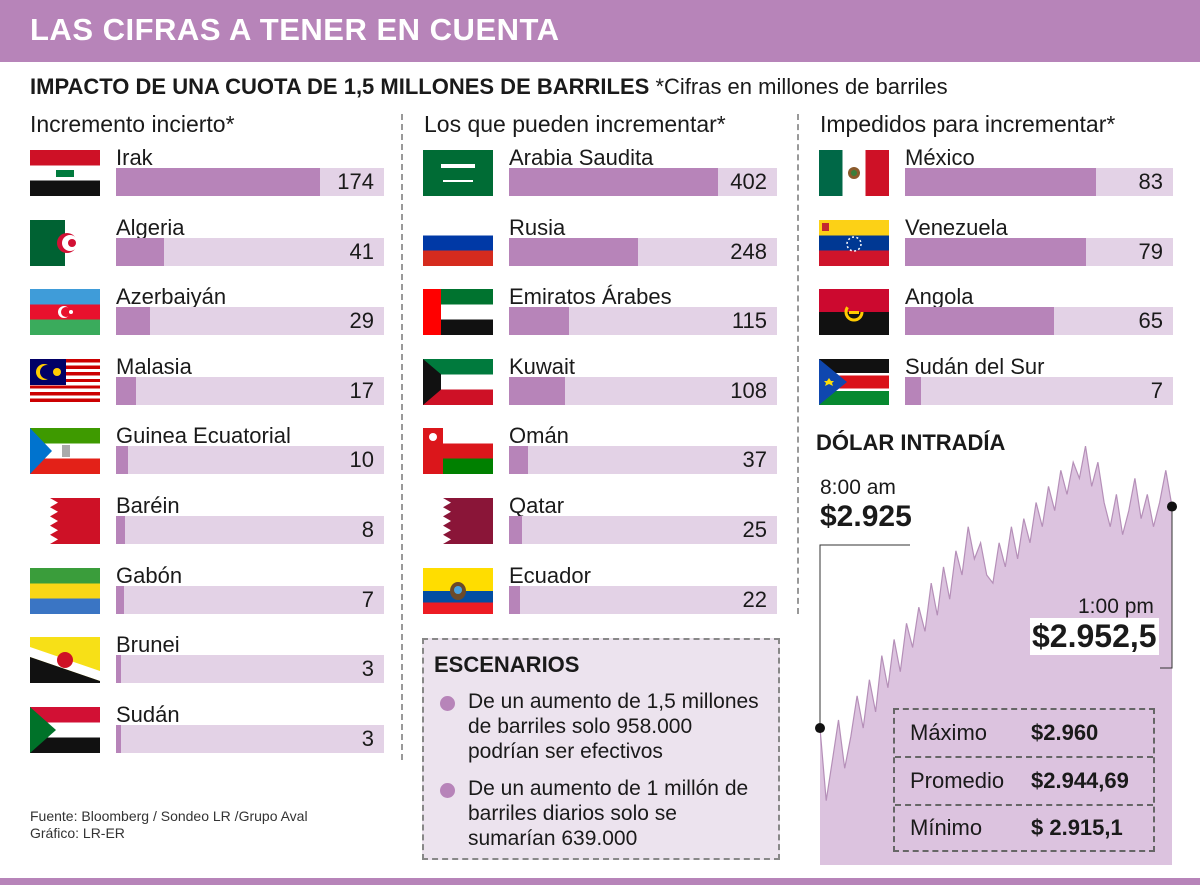 The image size is (1200, 885). I want to click on page-title: LAS CIFRAS A TENER EN CUENTA, so click(295, 29).